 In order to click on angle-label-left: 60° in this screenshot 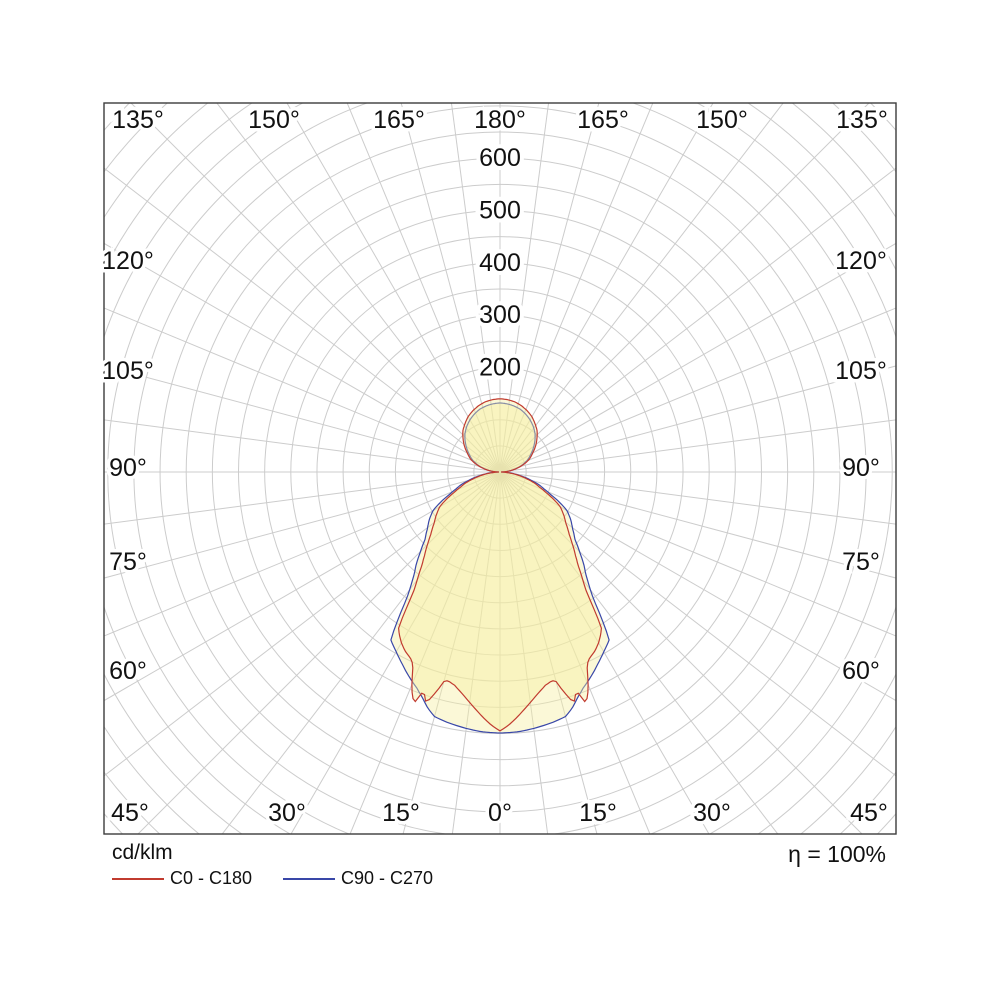, I will do `click(128, 671)`.